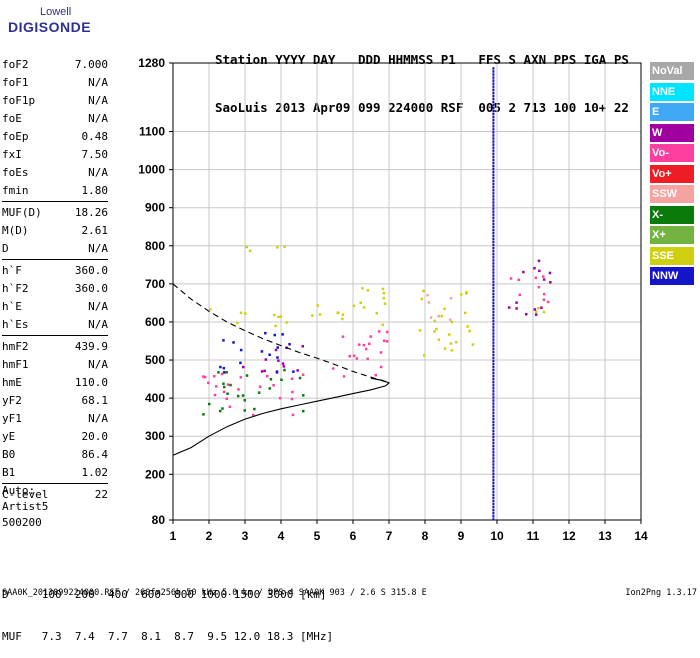 The image size is (700, 658). Describe the element at coordinates (55, 419) in the screenshot. I see `param-row: yF1 N/A` at that location.